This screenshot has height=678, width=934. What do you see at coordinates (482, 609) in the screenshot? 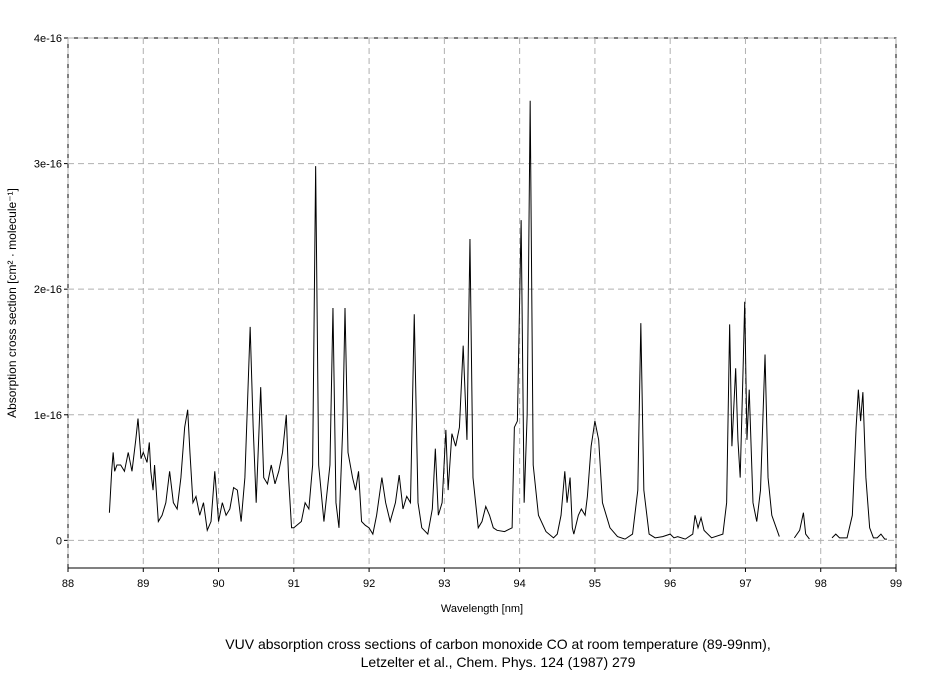
I see `x-axis-title: Wavelength [nm]` at bounding box center [482, 609].